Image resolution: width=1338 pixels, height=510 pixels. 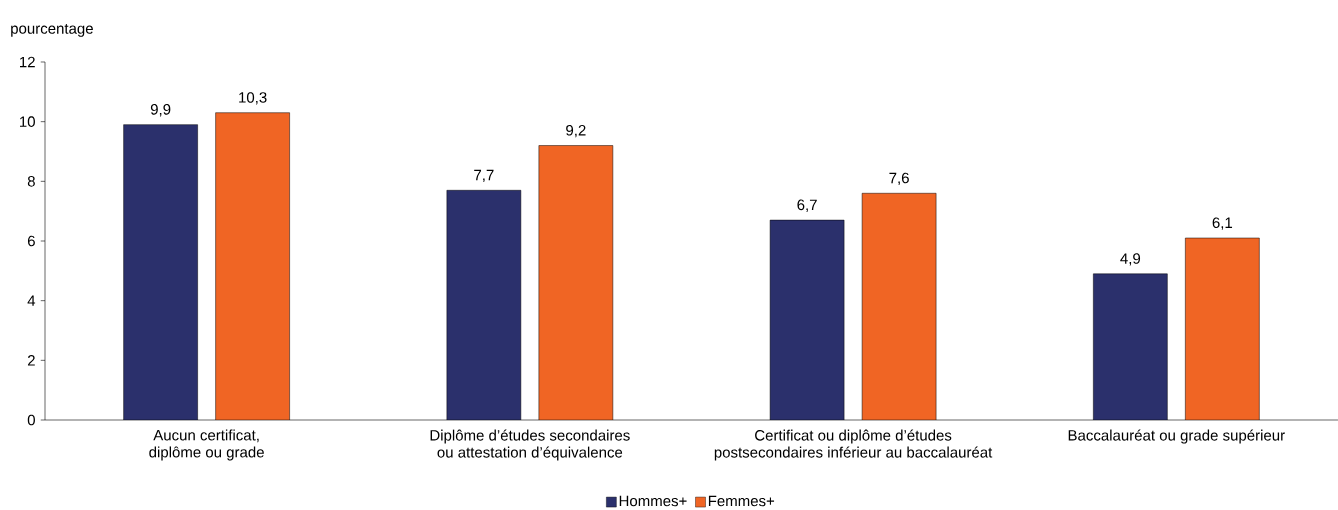 What do you see at coordinates (31, 300) in the screenshot?
I see `y-tick-label: 4` at bounding box center [31, 300].